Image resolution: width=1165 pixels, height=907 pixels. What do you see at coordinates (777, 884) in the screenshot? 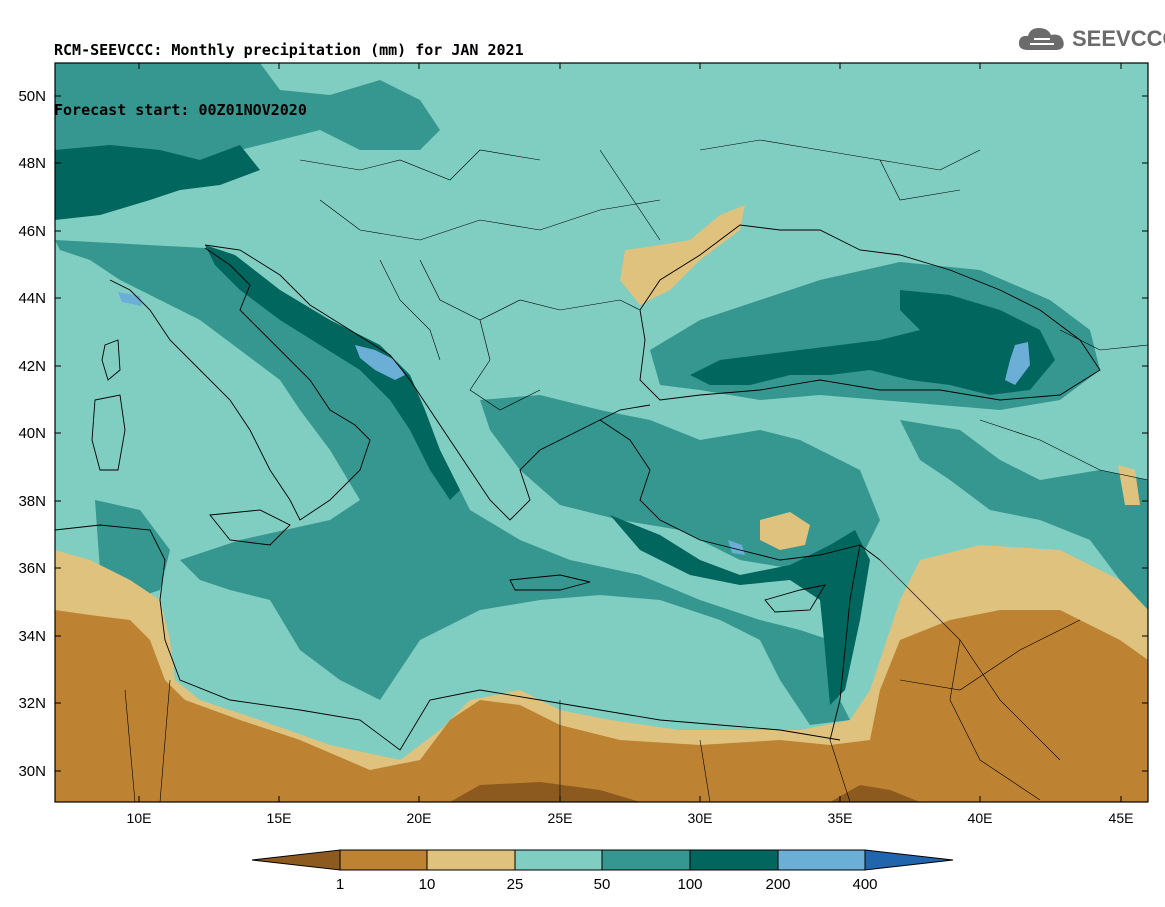
I see `colorbar-label: 200` at bounding box center [777, 884].